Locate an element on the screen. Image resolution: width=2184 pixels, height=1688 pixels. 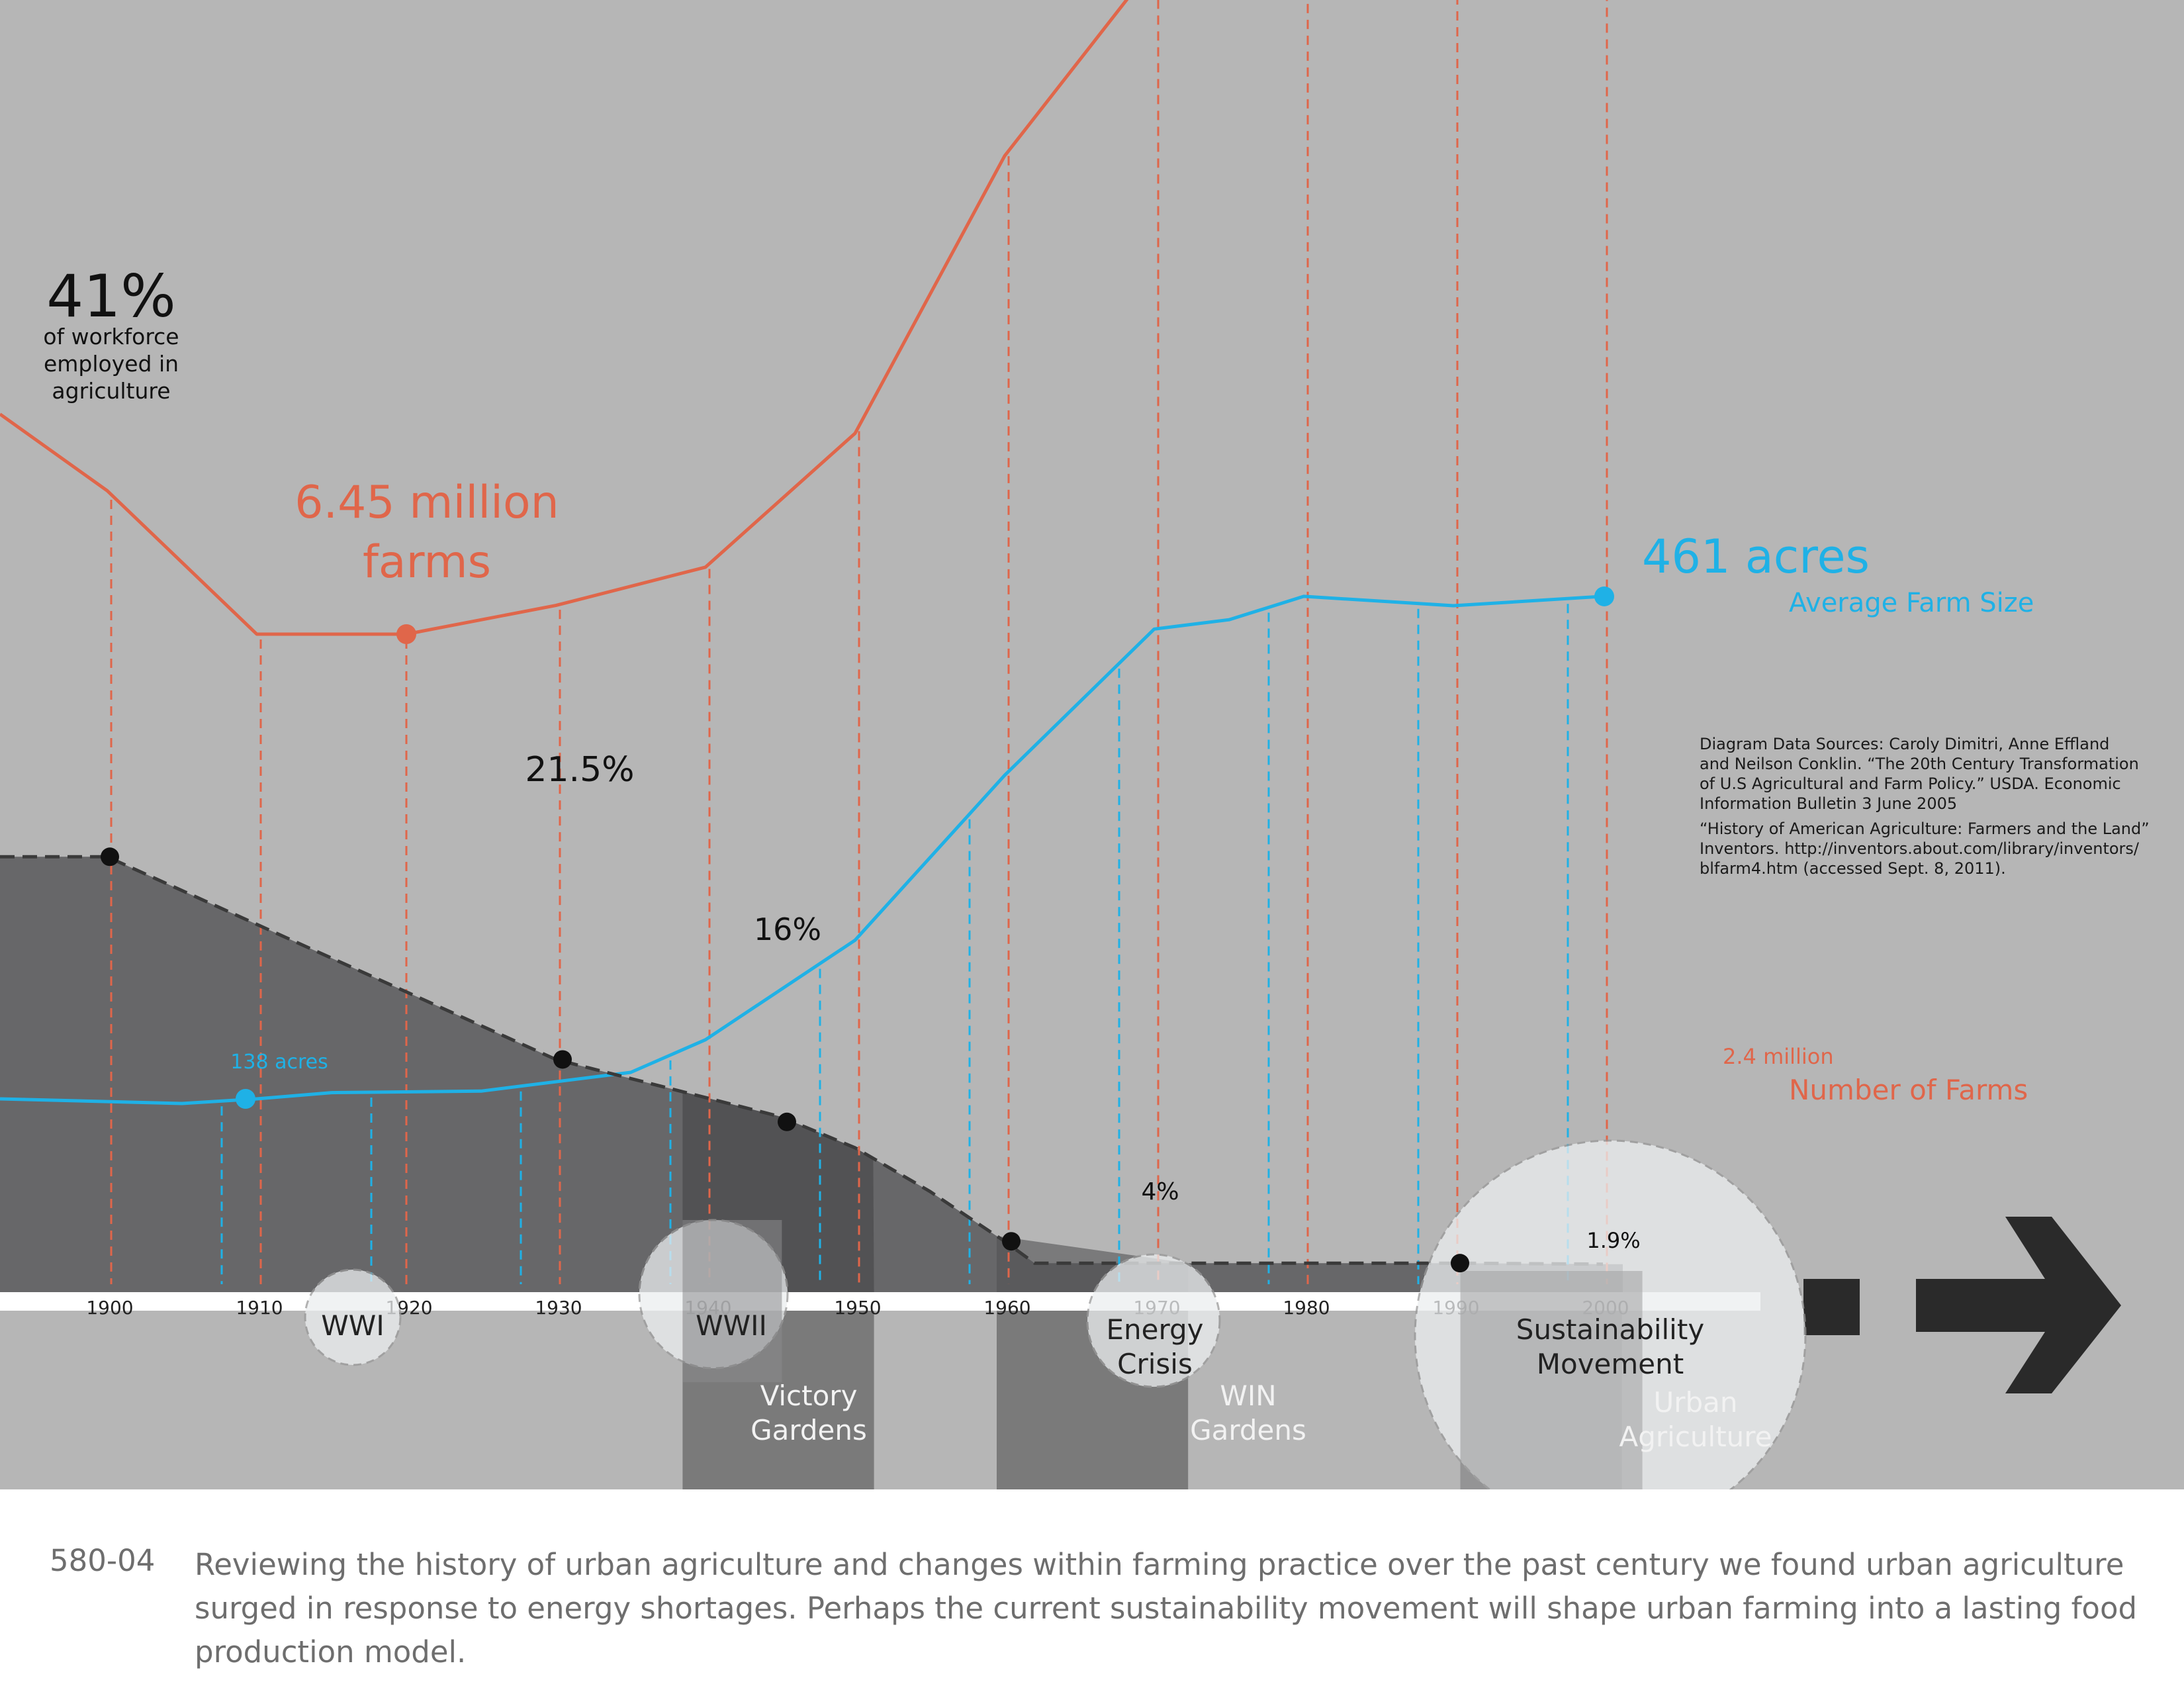
farms-legend-label: Number of Farms is located at coordinates (1908, 1090).